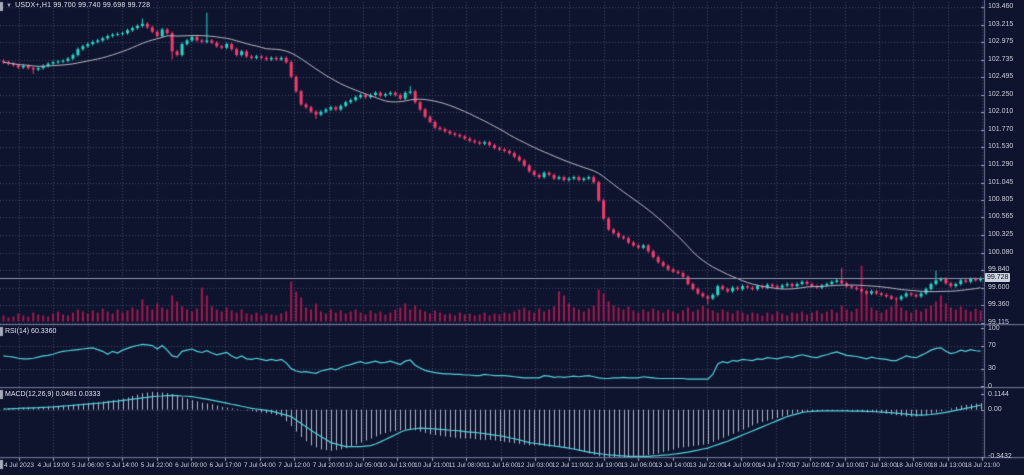 The height and width of the screenshot is (475, 1024). Describe the element at coordinates (998, 277) in the screenshot. I see `current-price-badge: 99.728` at that location.